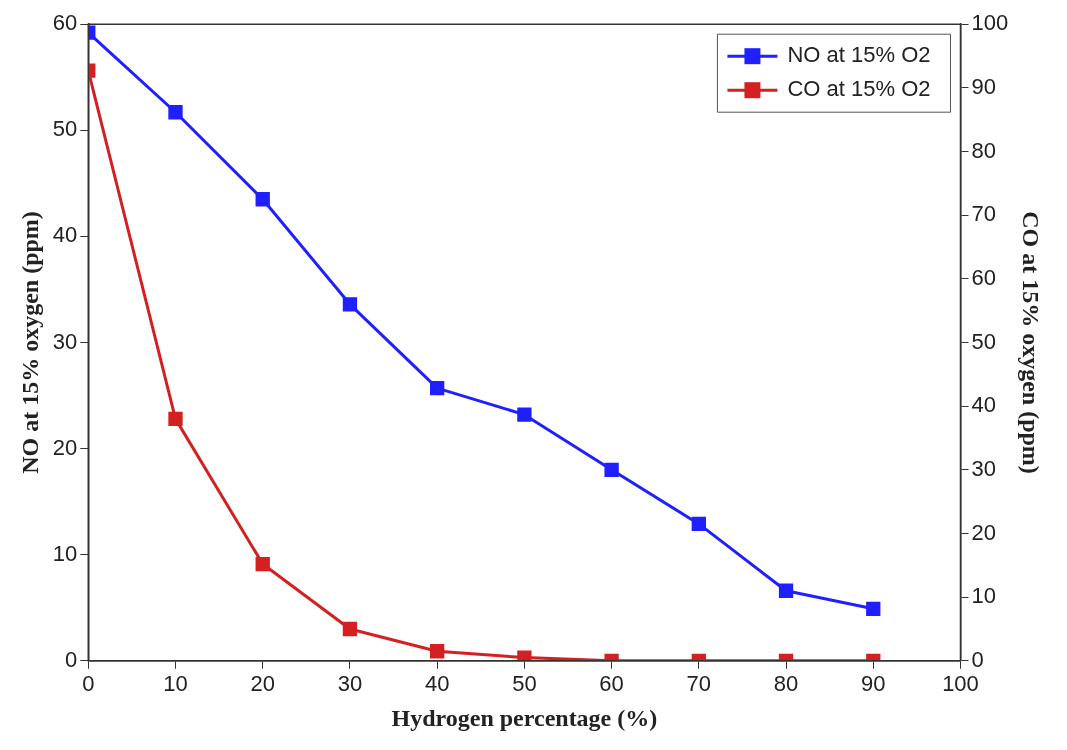 This screenshot has height=750, width=1067. I want to click on x-tick-label: 80, so click(786, 684).